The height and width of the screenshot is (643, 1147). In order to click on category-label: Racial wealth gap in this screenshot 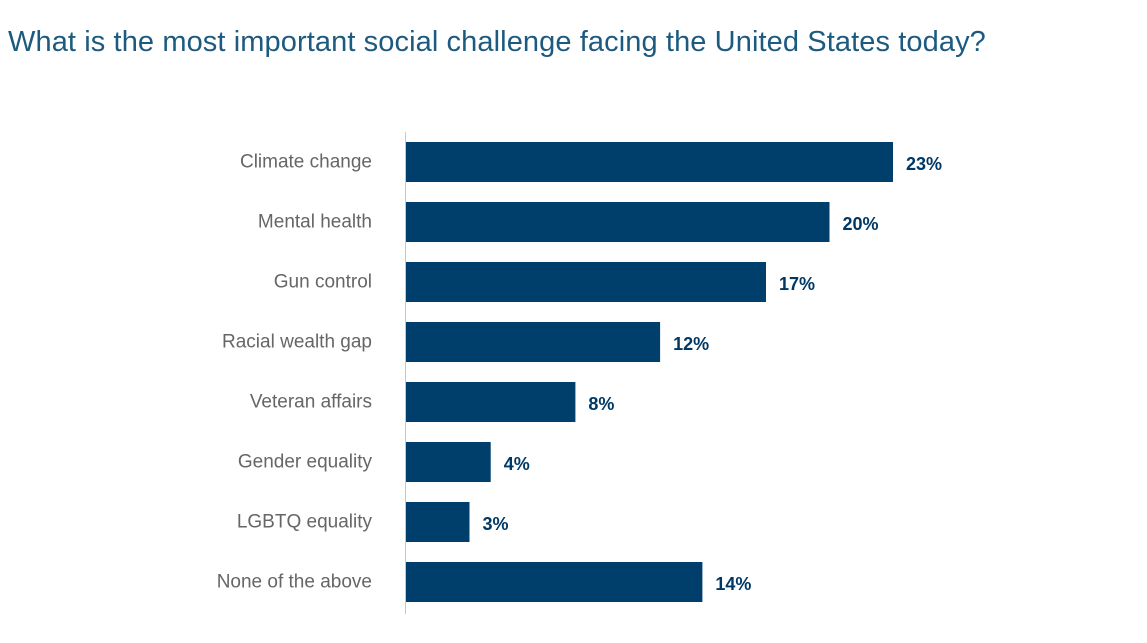, I will do `click(297, 342)`.